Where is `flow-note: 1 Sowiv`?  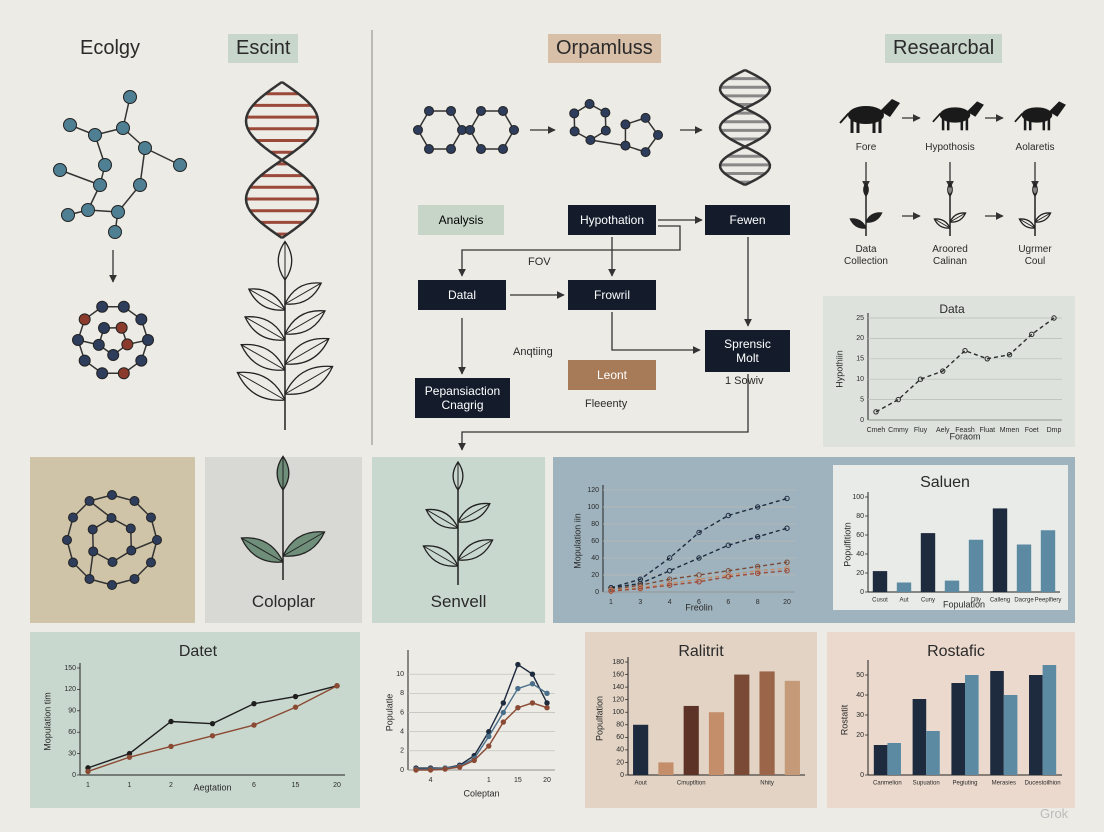 flow-note: 1 Sowiv is located at coordinates (744, 381).